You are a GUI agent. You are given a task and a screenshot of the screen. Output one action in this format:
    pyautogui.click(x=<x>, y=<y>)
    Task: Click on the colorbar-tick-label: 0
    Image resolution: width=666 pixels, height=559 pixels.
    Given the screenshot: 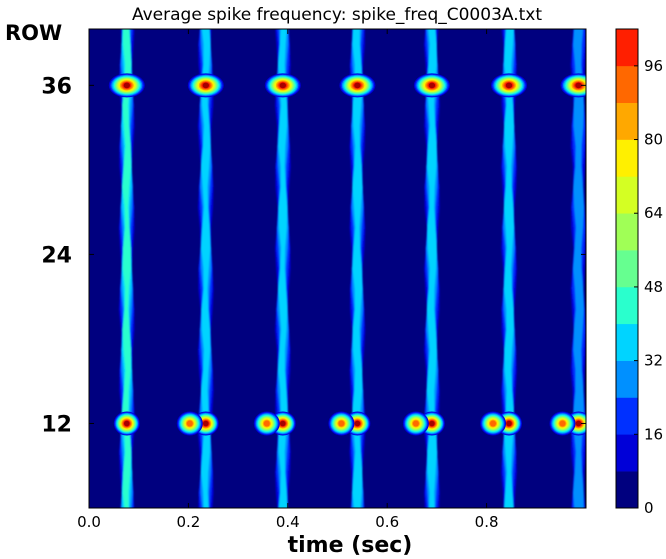 What is the action you would take?
    pyautogui.click(x=649, y=508)
    